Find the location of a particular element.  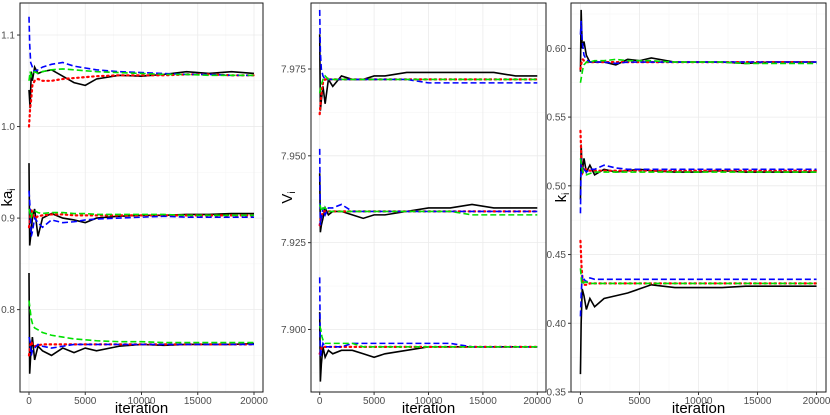

y-tick-label: 1.1 is located at coordinates (8, 36).